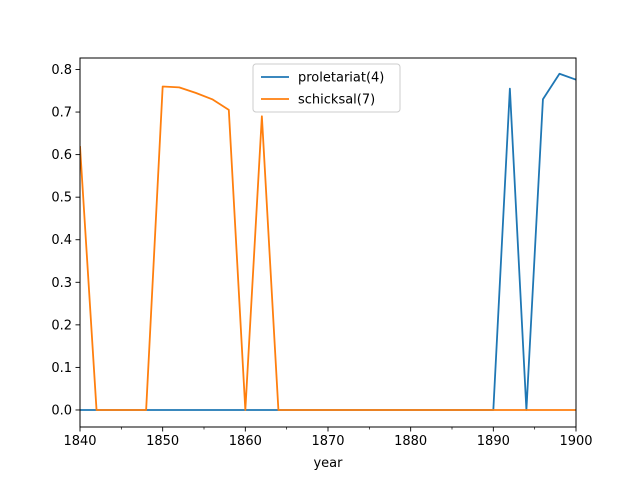 This screenshot has height=484, width=640. I want to click on y-tick-label: 0.8, so click(61, 70).